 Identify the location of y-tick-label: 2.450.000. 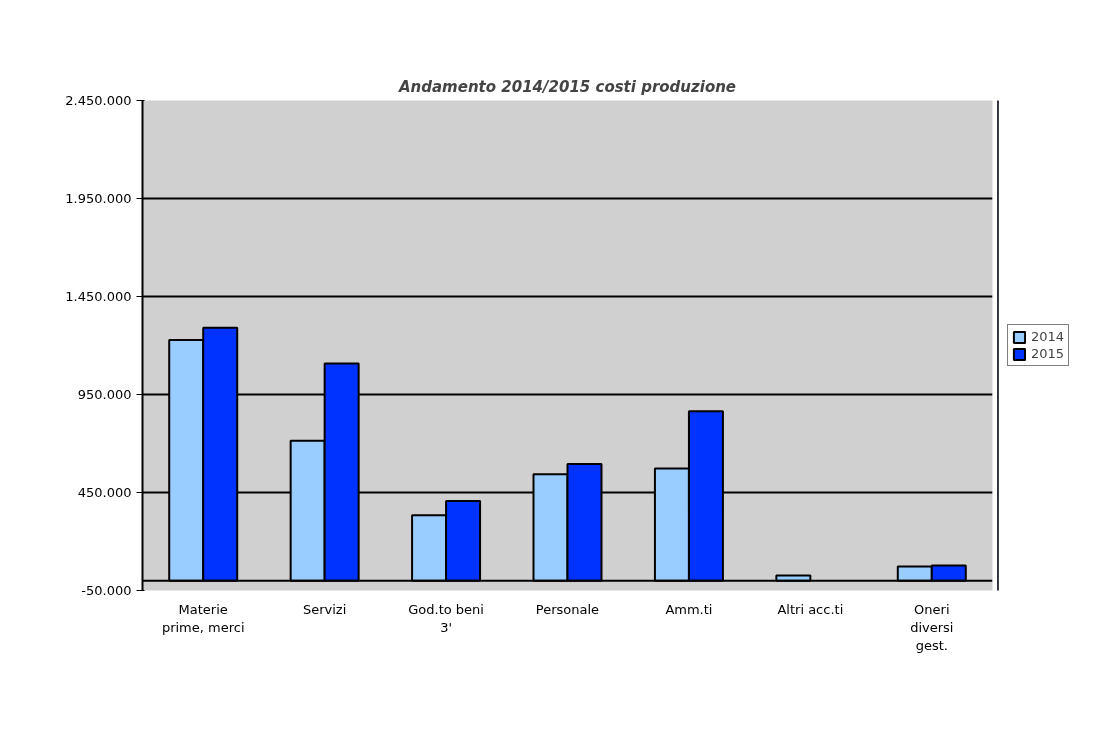
(98, 100).